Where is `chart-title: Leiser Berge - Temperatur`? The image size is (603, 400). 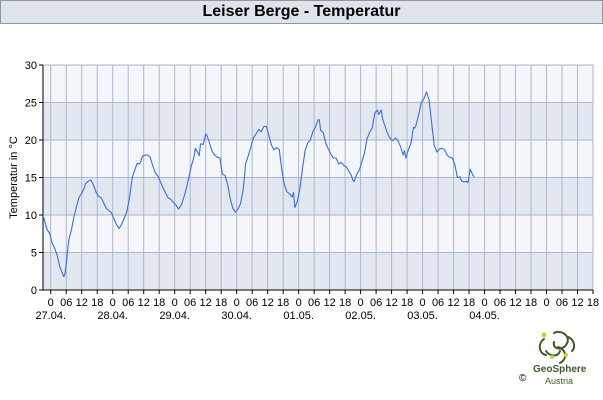 chart-title: Leiser Berge - Temperatur is located at coordinates (301, 11).